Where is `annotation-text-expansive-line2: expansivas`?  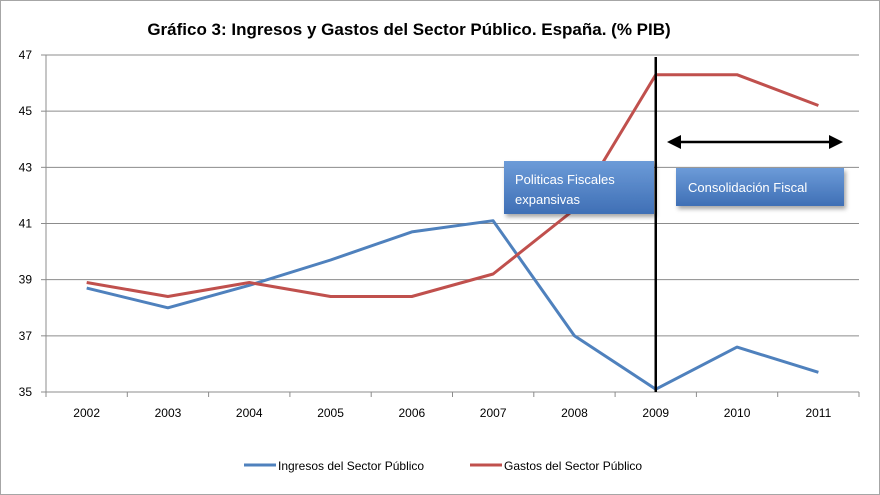 annotation-text-expansive-line2: expansivas is located at coordinates (548, 199).